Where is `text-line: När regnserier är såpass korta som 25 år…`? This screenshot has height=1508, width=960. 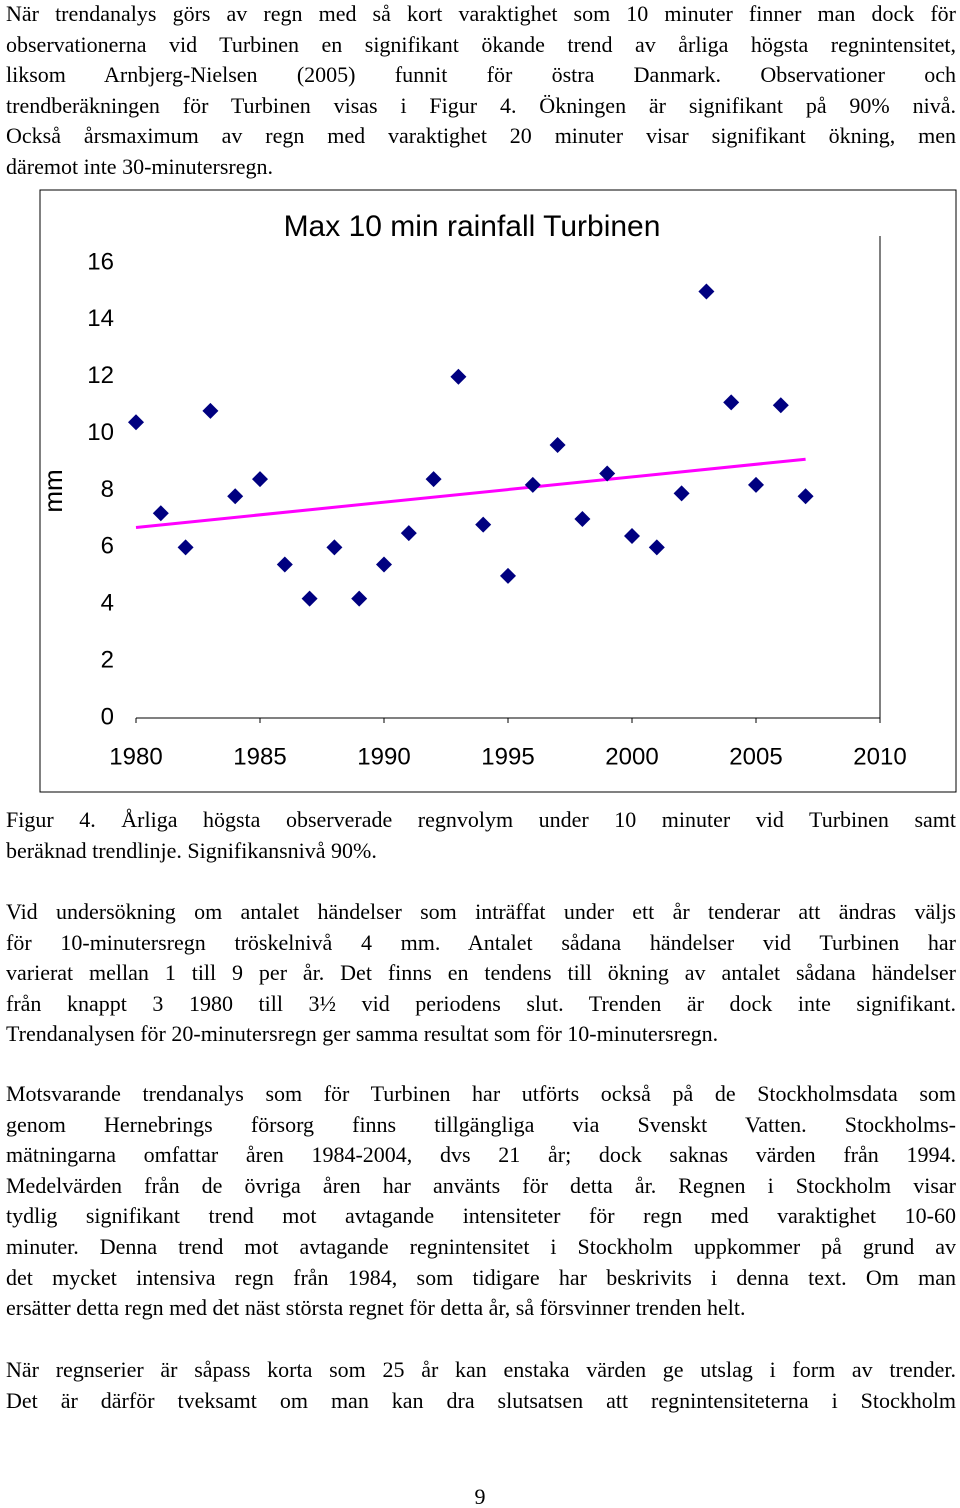 text-line: När regnserier är såpass korta som 25 år… is located at coordinates (481, 1369).